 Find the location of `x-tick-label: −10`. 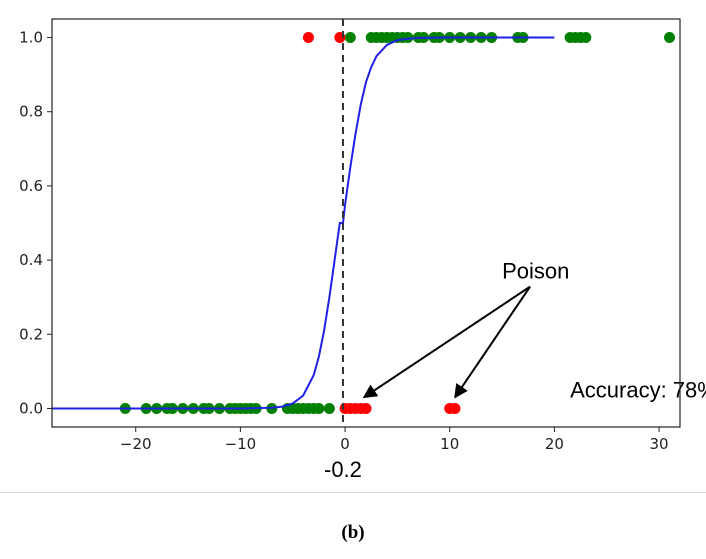

x-tick-label: −10 is located at coordinates (241, 444).